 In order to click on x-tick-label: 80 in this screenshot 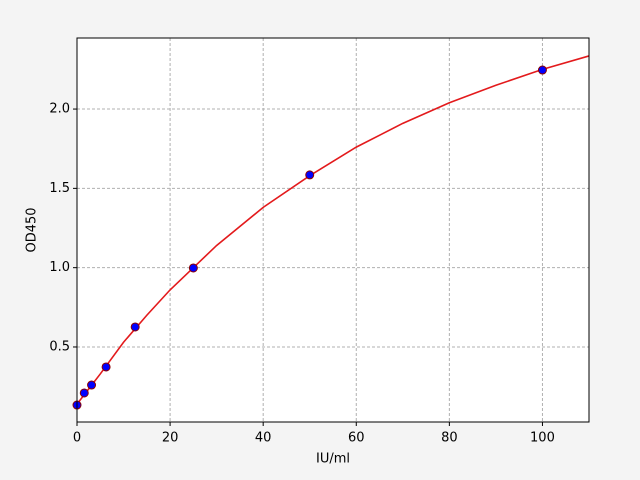, I will do `click(449, 438)`.